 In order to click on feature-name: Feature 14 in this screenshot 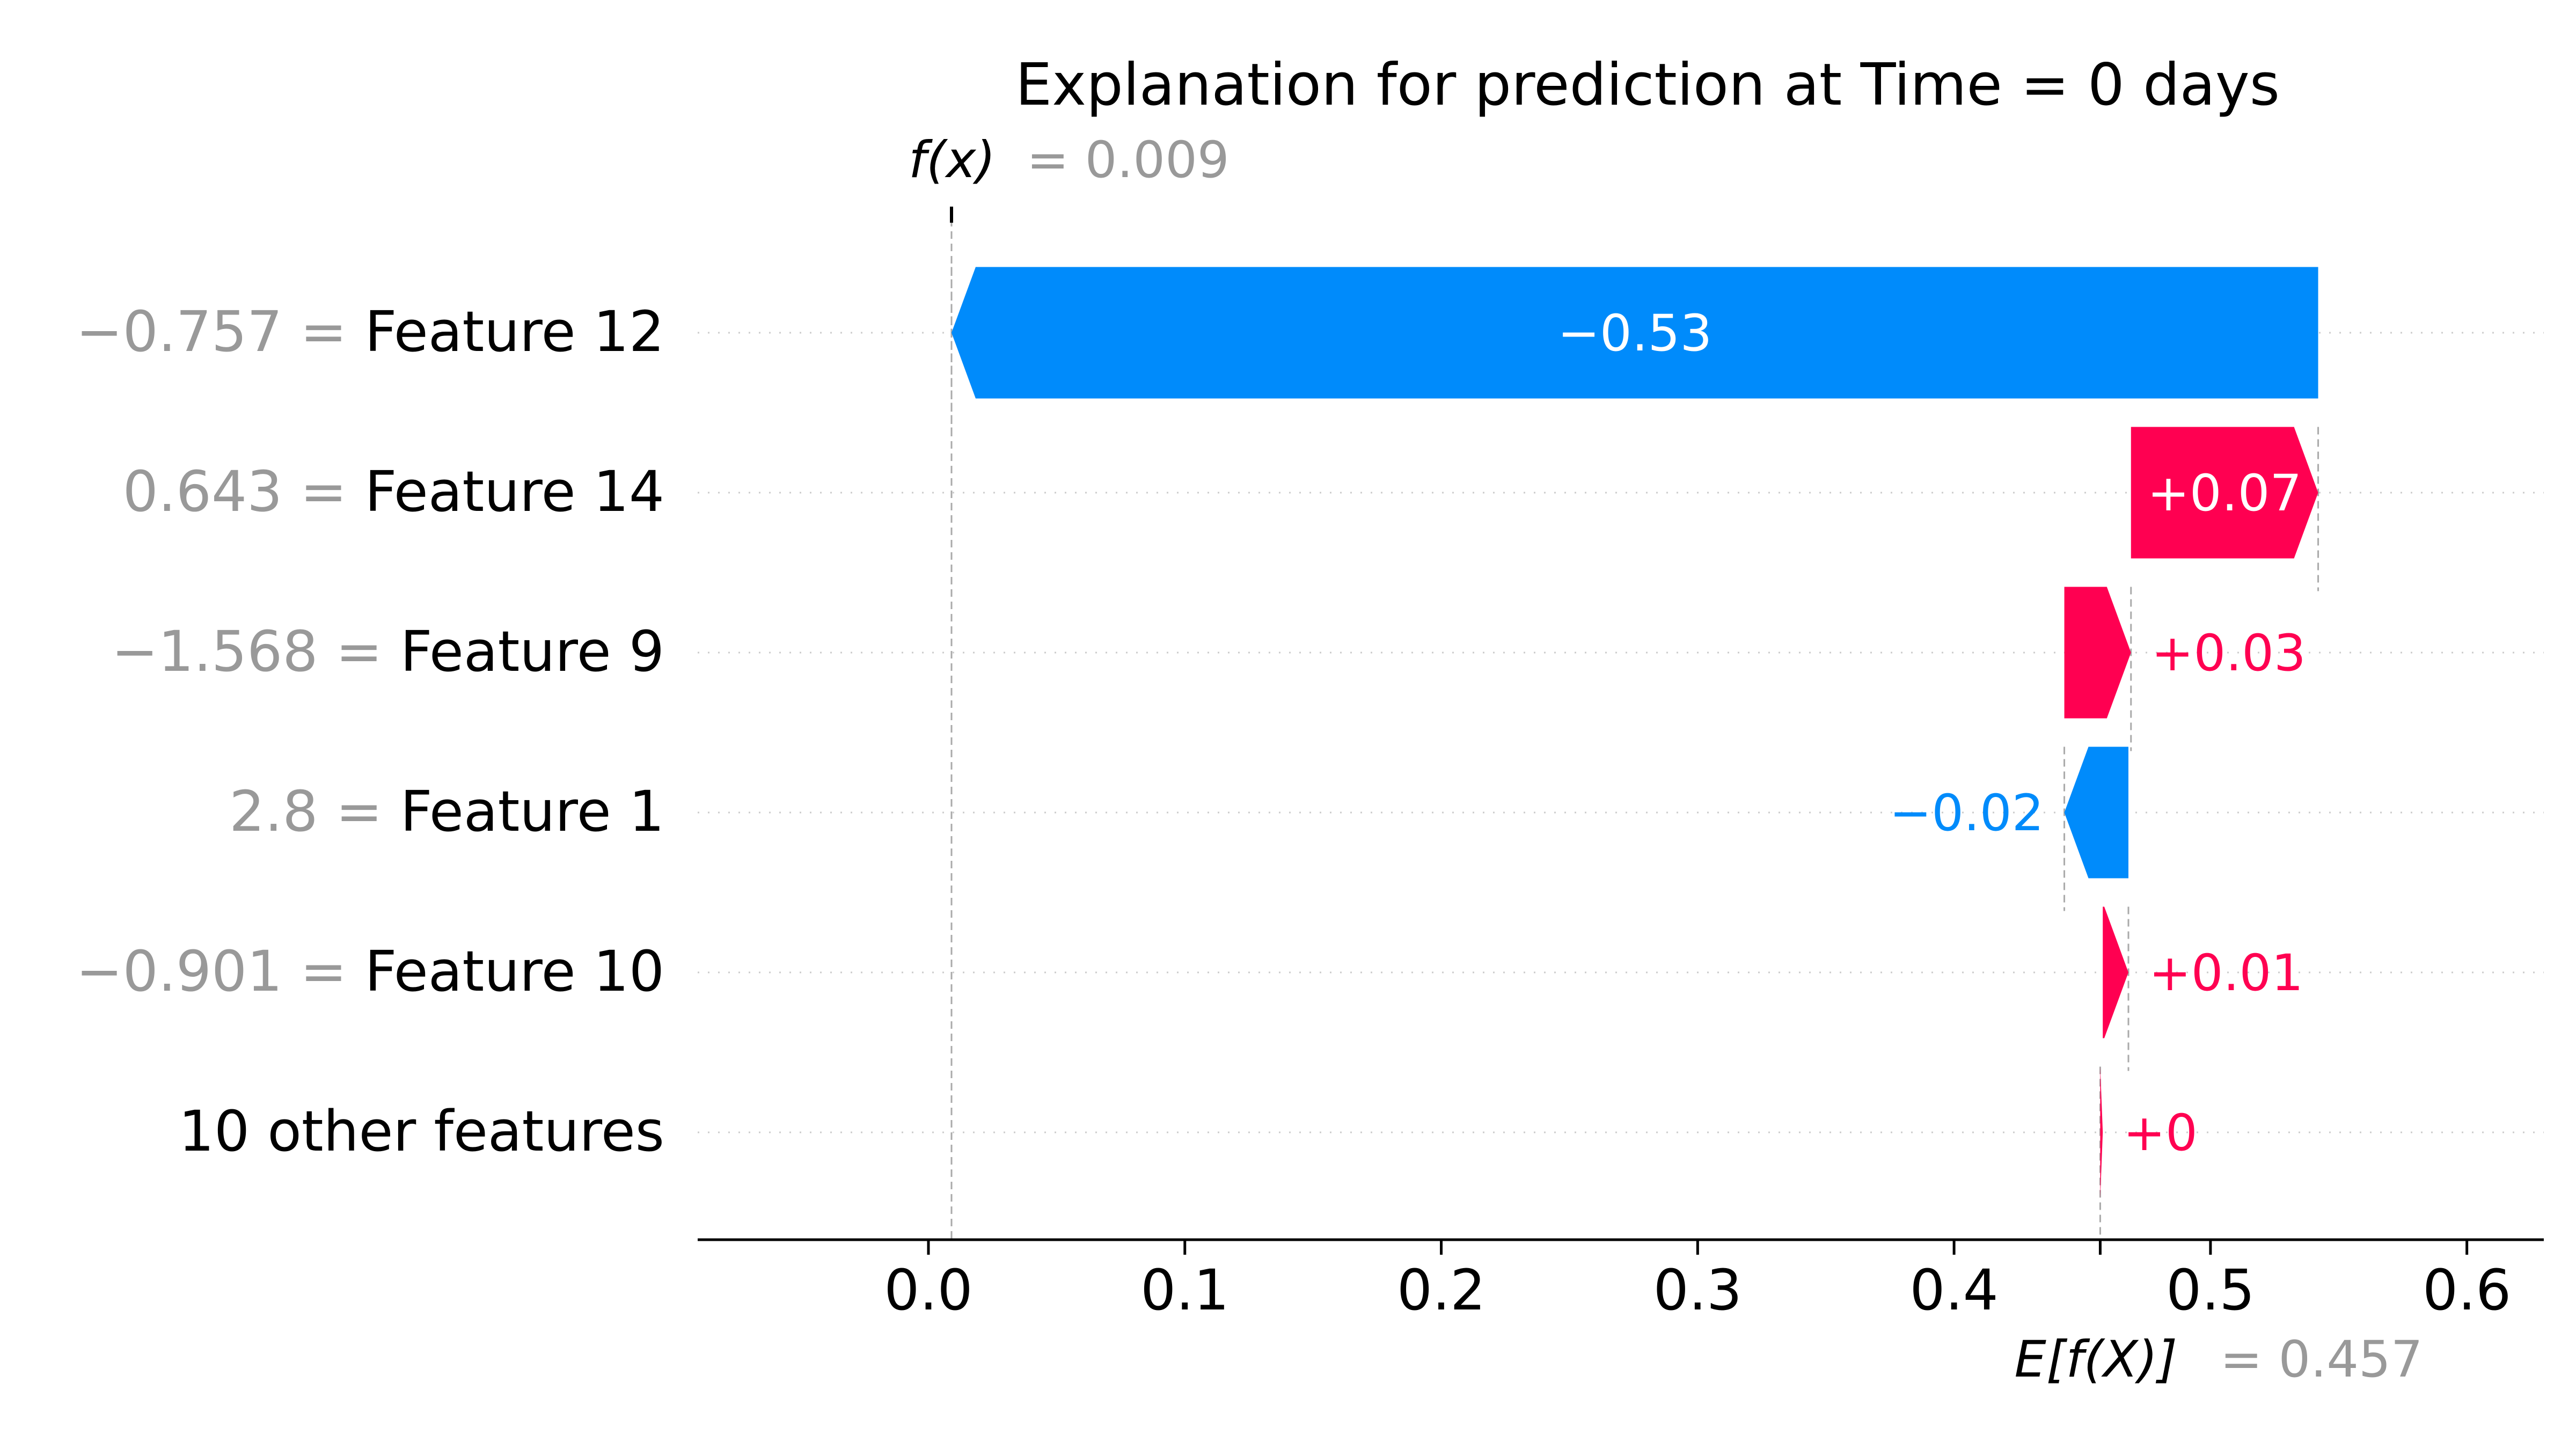, I will do `click(514, 491)`.